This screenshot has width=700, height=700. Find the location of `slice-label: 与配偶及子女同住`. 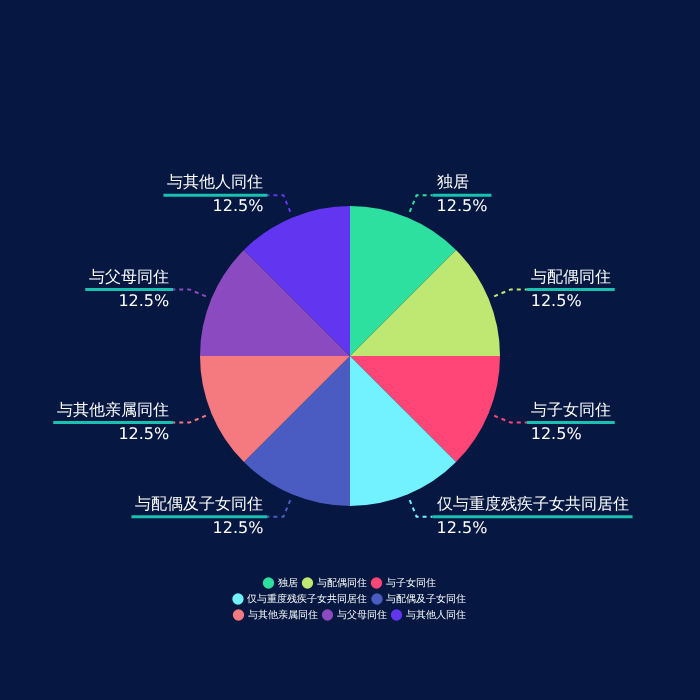

slice-label: 与配偶及子女同住 is located at coordinates (199, 503).